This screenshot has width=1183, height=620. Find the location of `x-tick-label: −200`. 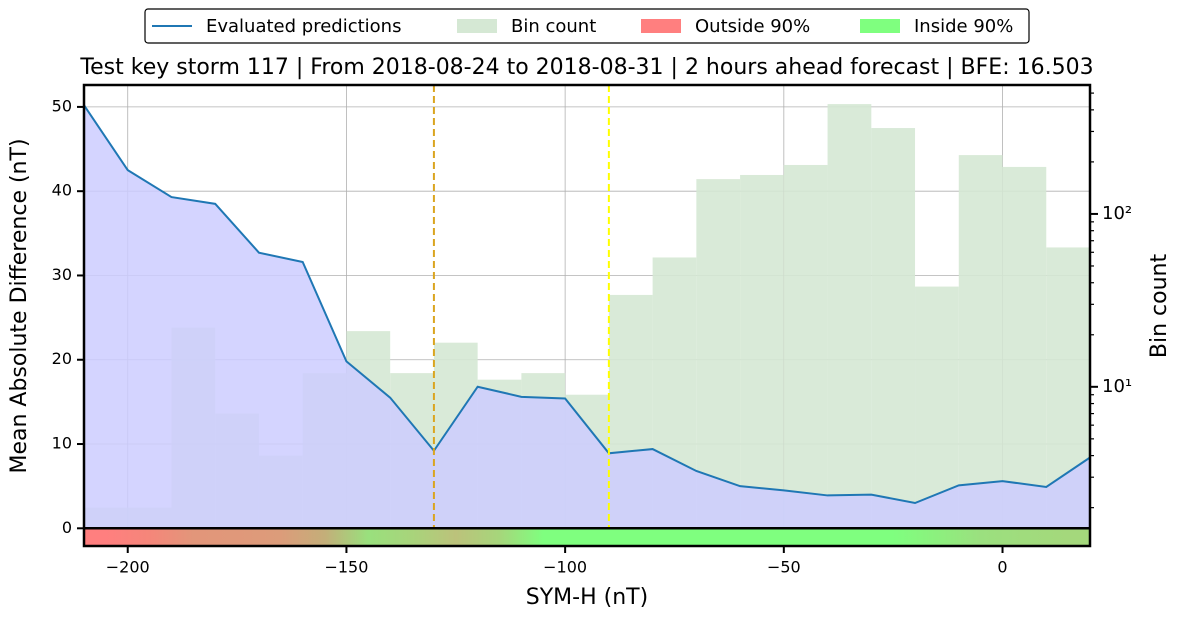

x-tick-label: −200 is located at coordinates (128, 567).